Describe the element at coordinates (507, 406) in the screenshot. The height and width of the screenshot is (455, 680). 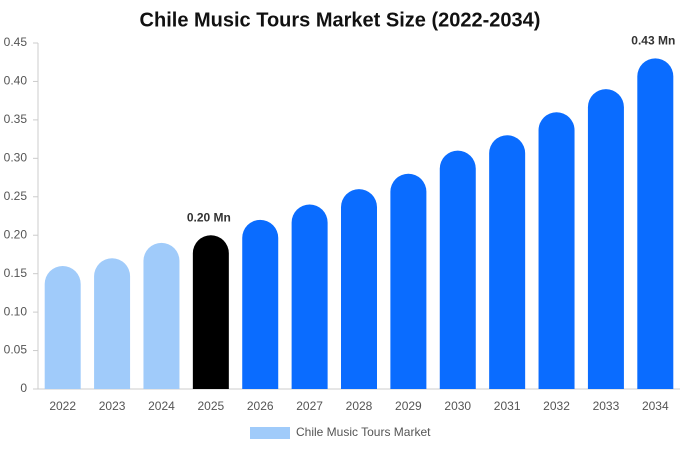
I see `x-tick-label: 2031` at that location.